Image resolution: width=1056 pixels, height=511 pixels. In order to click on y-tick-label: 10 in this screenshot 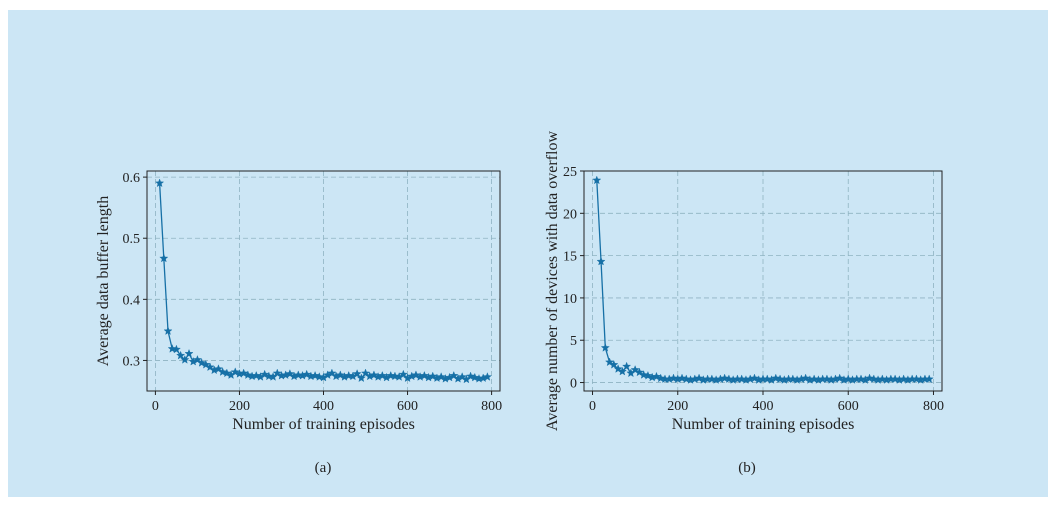, I will do `click(570, 299)`.